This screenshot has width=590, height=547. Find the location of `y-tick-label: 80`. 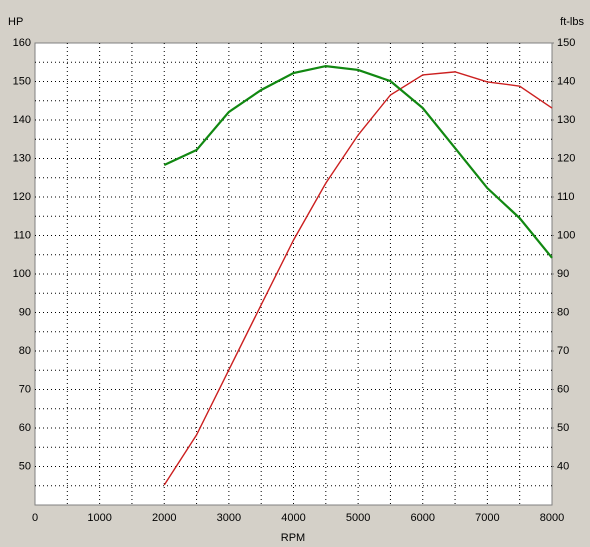

y-tick-label: 80 is located at coordinates (25, 351).